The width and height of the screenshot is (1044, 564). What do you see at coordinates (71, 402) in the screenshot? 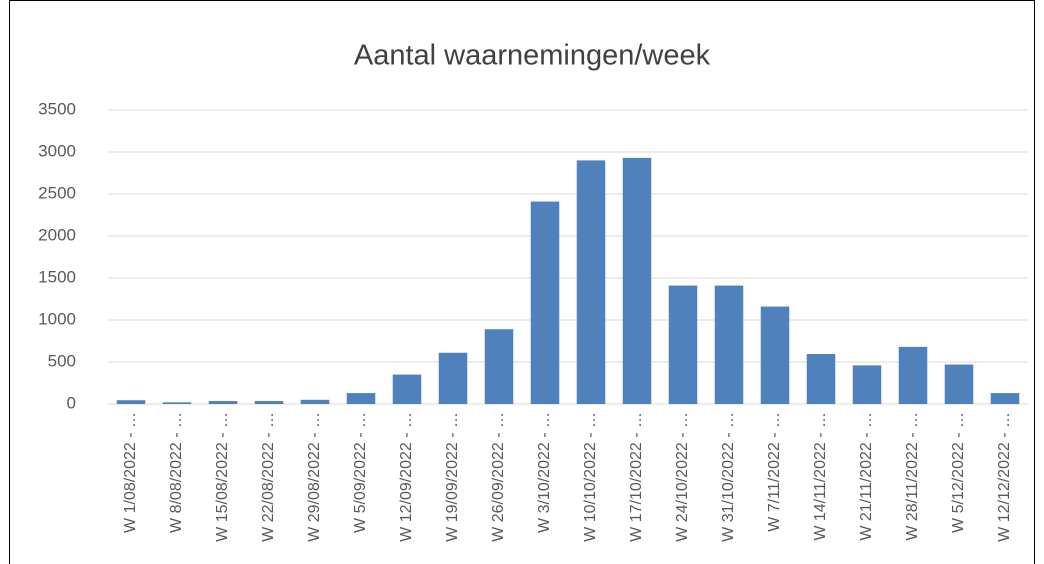
I see `y-tick-label: 0` at bounding box center [71, 402].